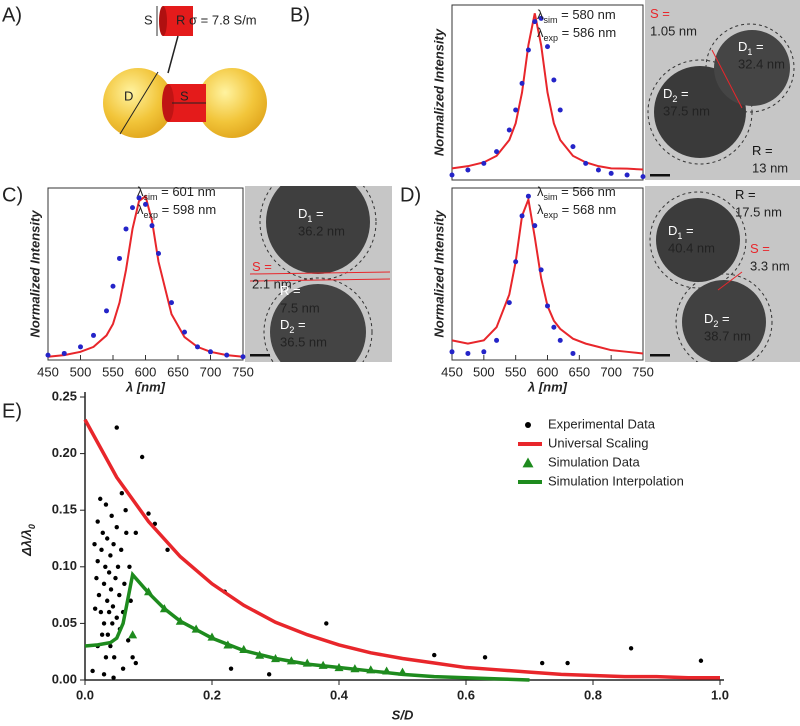 This screenshot has width=800, height=726. I want to click on image-label: 2.1 nm, so click(272, 283).